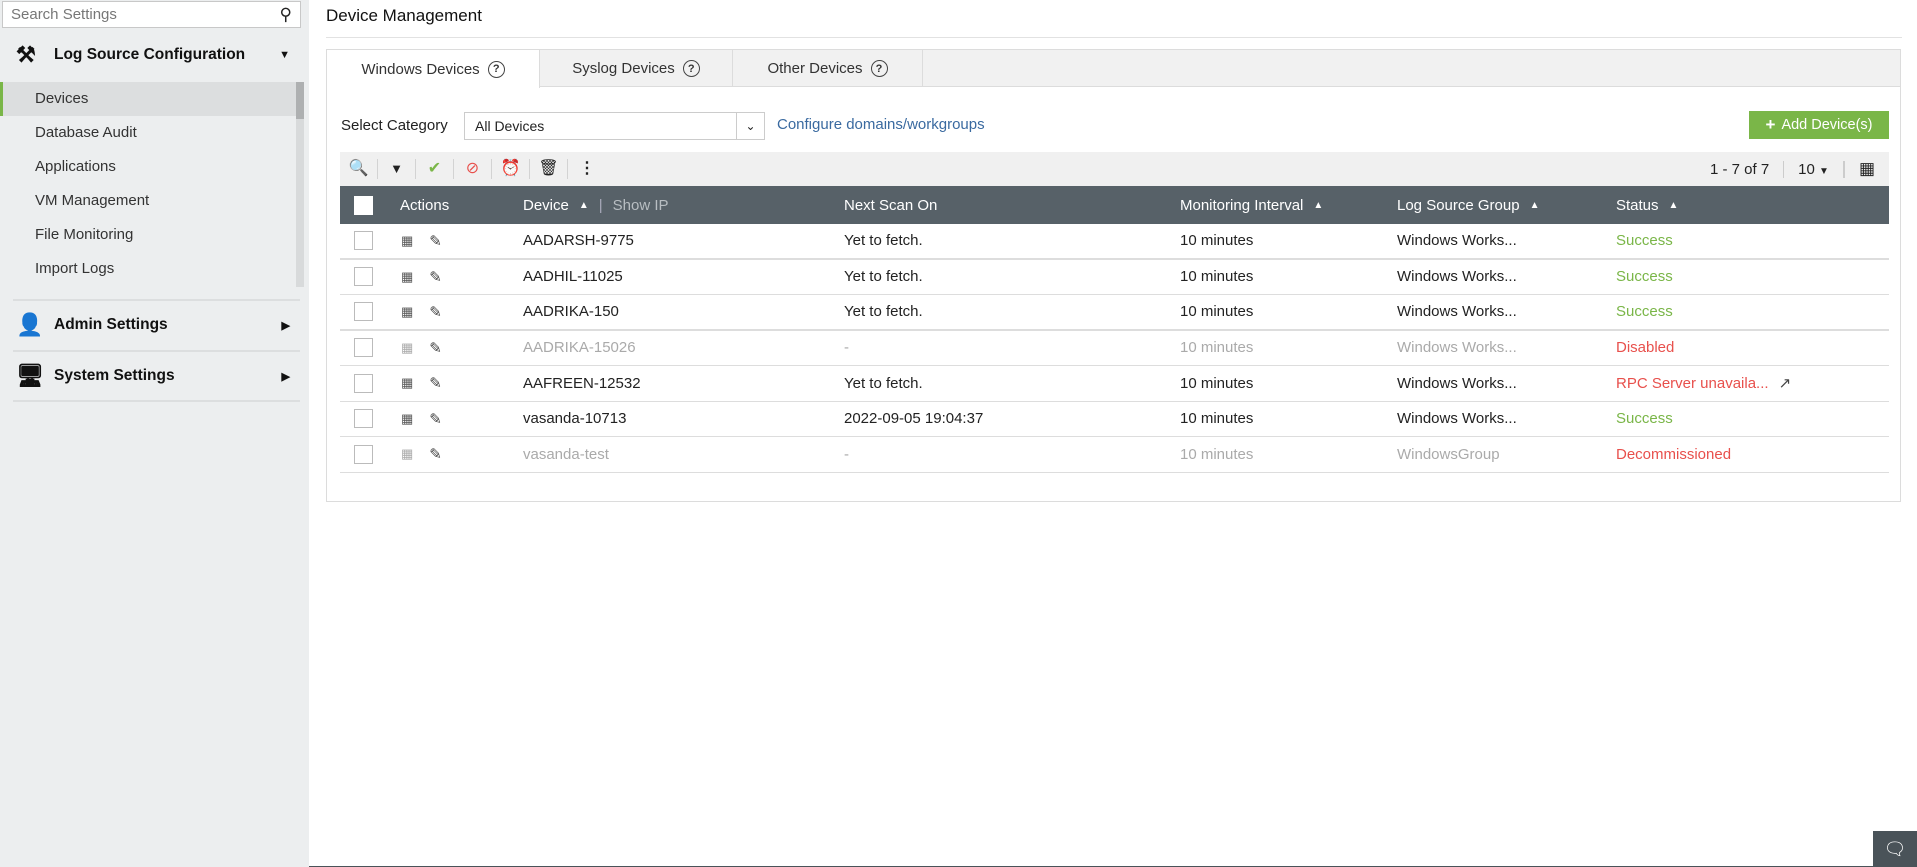 This screenshot has width=1917, height=867. What do you see at coordinates (846, 348) in the screenshot?
I see `next-scan: -` at bounding box center [846, 348].